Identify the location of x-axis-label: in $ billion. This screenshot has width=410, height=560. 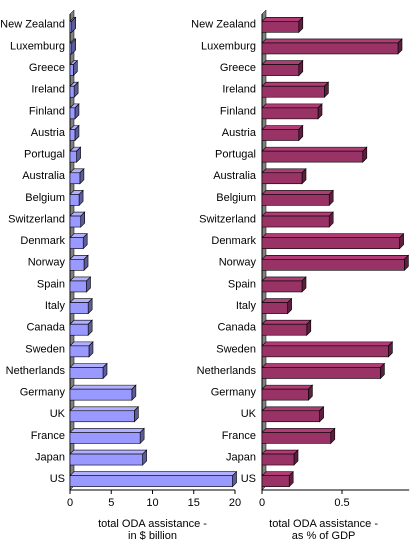
(152, 536).